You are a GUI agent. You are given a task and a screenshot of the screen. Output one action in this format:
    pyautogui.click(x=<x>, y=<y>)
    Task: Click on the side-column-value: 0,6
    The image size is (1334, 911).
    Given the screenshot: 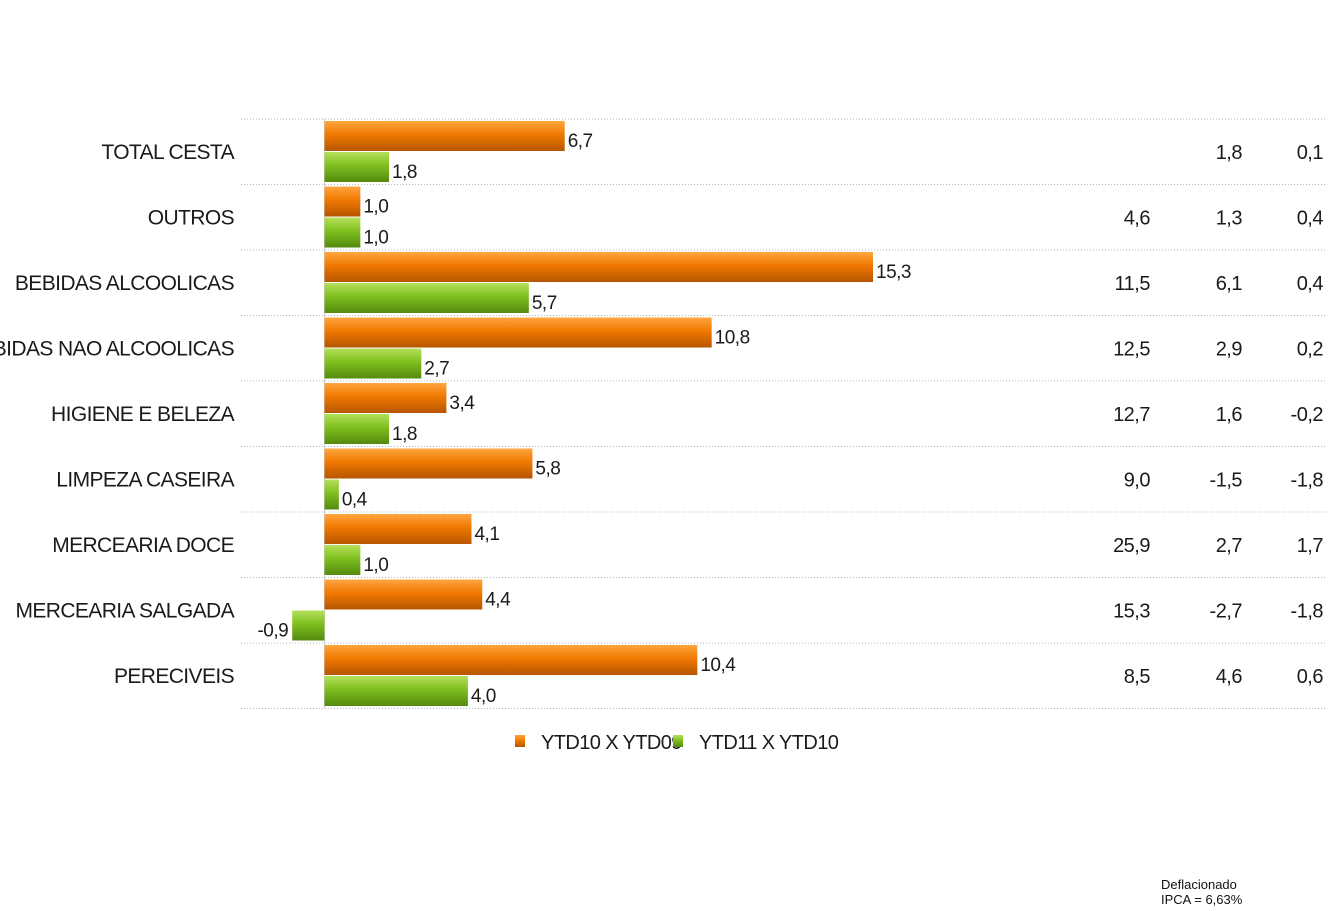 What is the action you would take?
    pyautogui.click(x=1310, y=677)
    